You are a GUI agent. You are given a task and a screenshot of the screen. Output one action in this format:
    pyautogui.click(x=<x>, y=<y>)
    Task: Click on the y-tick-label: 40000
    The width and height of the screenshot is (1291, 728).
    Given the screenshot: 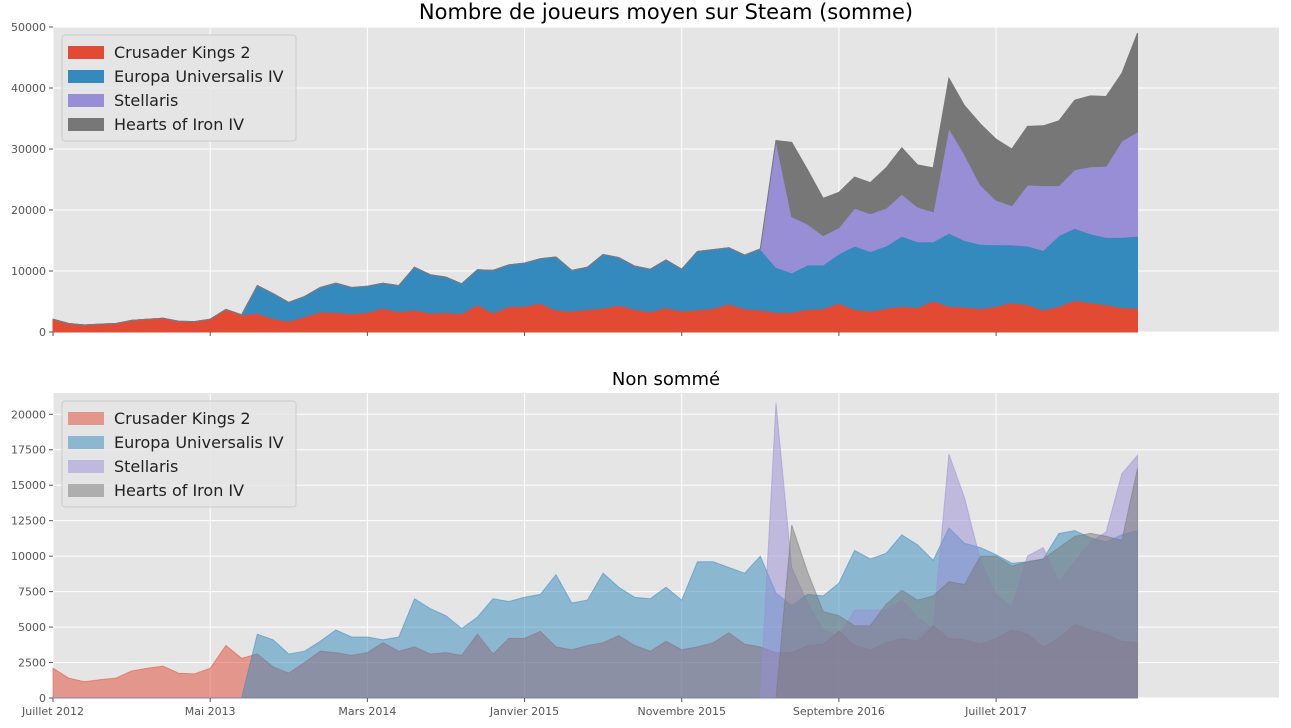 What is the action you would take?
    pyautogui.click(x=28, y=88)
    